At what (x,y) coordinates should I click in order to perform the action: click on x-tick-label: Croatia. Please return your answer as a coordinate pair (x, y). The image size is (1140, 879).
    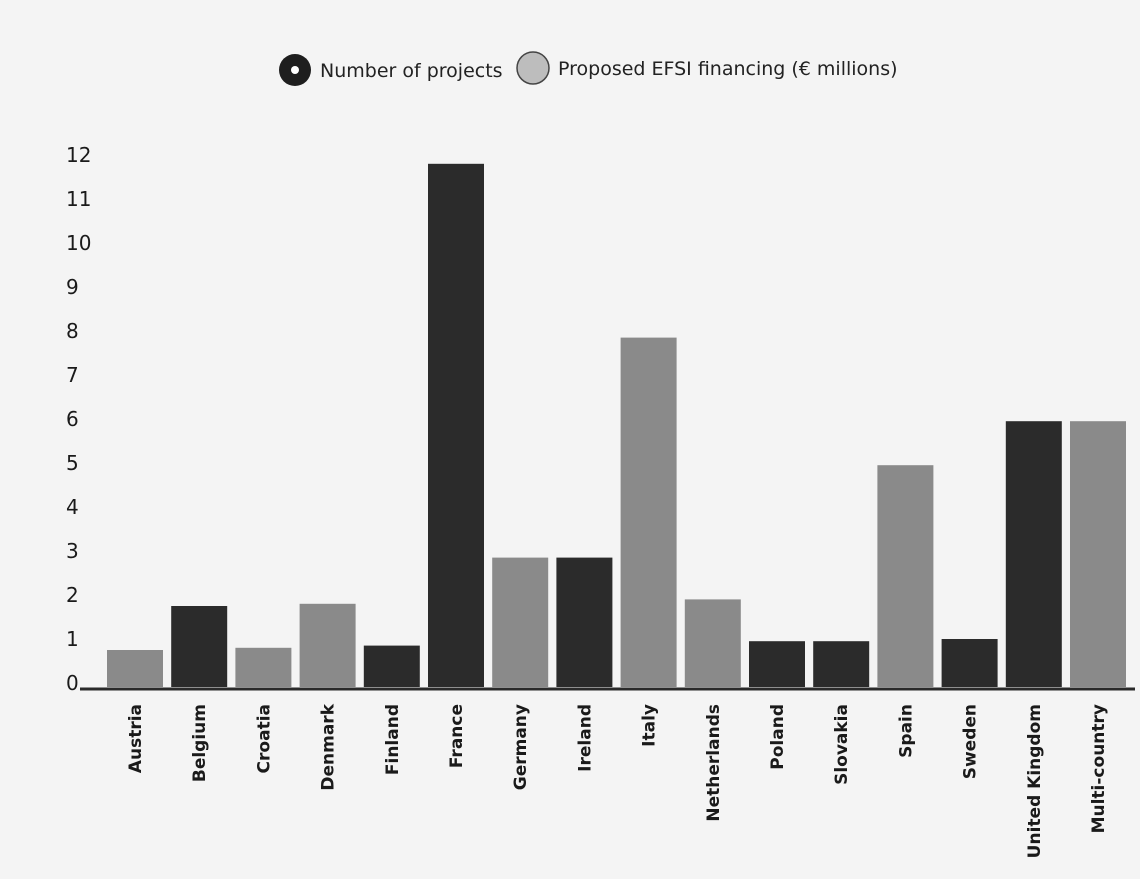
    Looking at the image, I should click on (264, 738).